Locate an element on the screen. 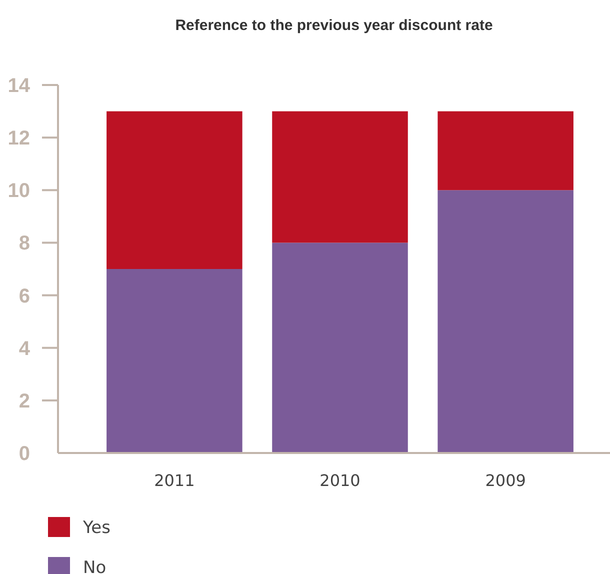  legend-label: No is located at coordinates (94, 566).